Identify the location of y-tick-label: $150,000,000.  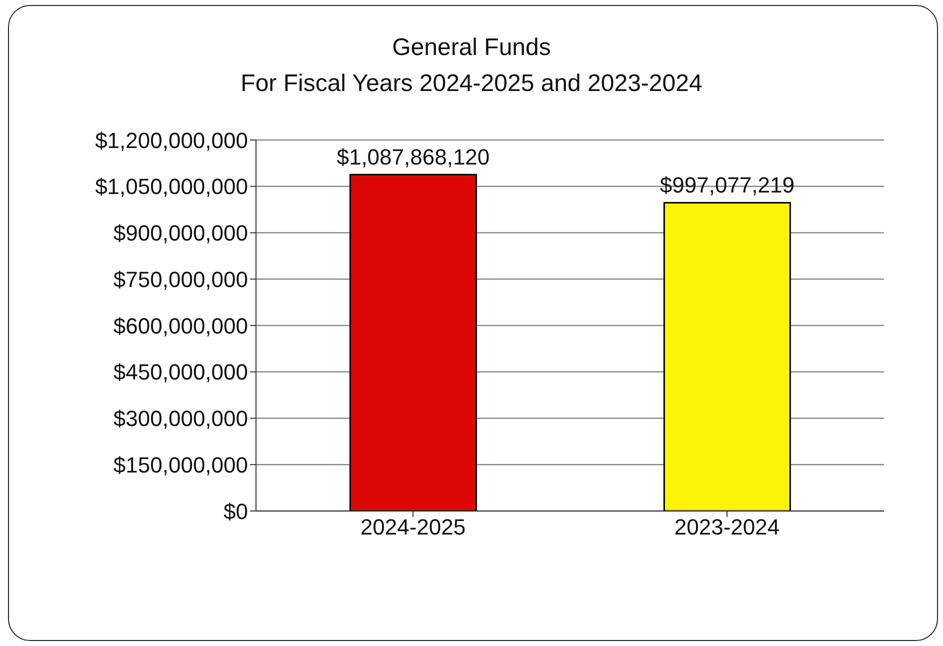
(180, 465).